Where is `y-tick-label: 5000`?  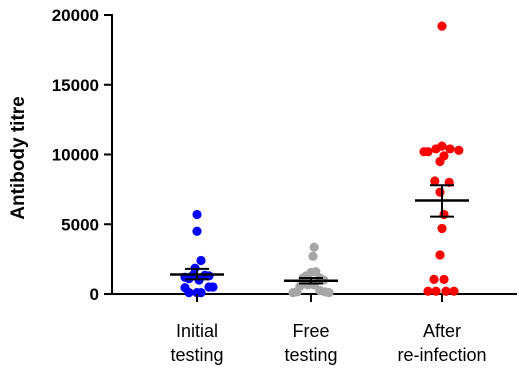 y-tick-label: 5000 is located at coordinates (80, 224).